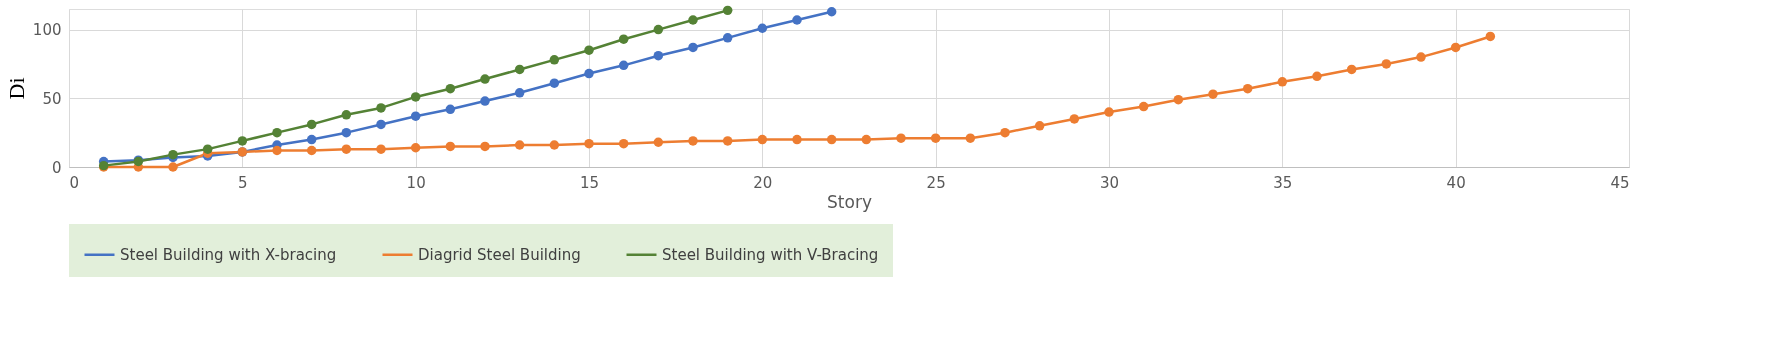  What do you see at coordinates (936, 182) in the screenshot?
I see `x-tick-label: 25` at bounding box center [936, 182].